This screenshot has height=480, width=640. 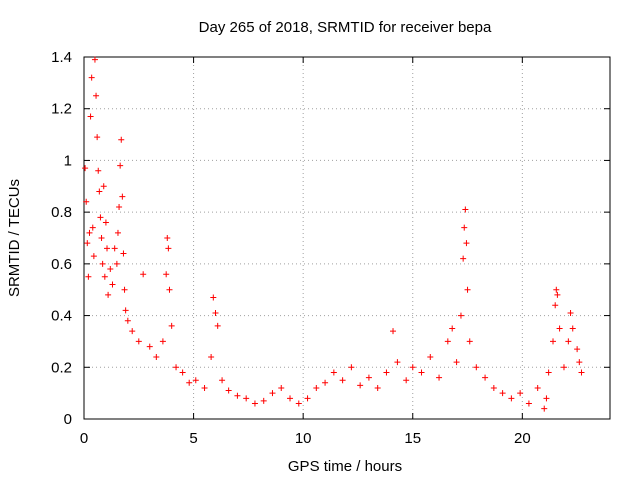 What do you see at coordinates (61, 264) in the screenshot?
I see `y-tick-label: 0.6` at bounding box center [61, 264].